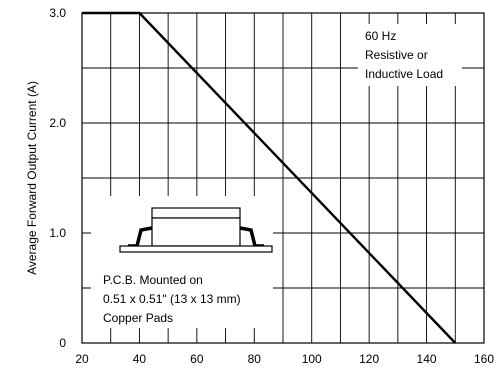 The image size is (496, 371). What do you see at coordinates (484, 359) in the screenshot?
I see `x-tick-label: 160` at bounding box center [484, 359].